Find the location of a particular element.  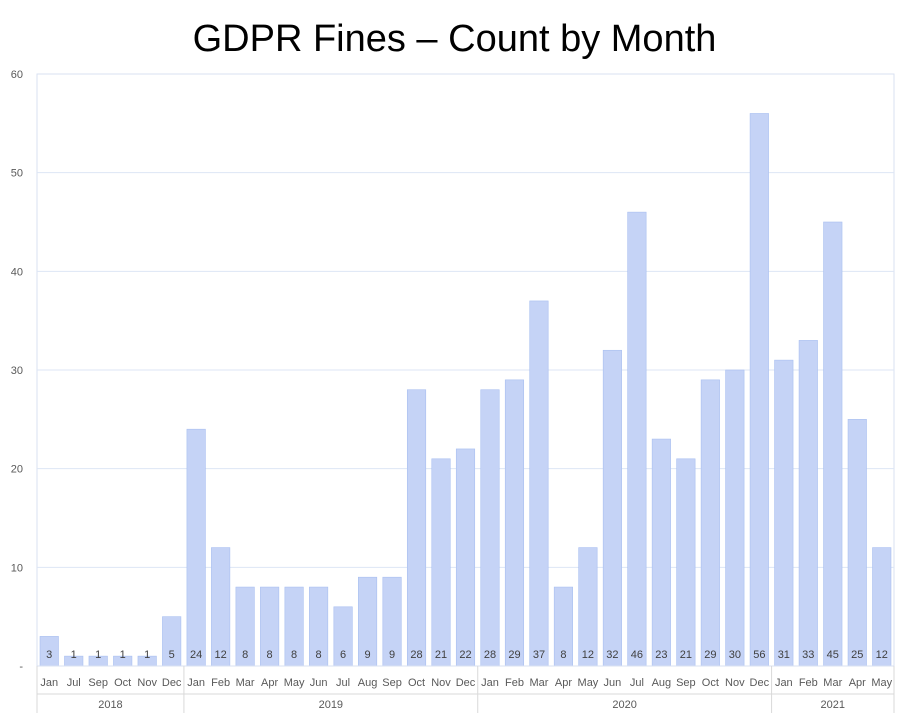

data-label: 31 is located at coordinates (784, 655).